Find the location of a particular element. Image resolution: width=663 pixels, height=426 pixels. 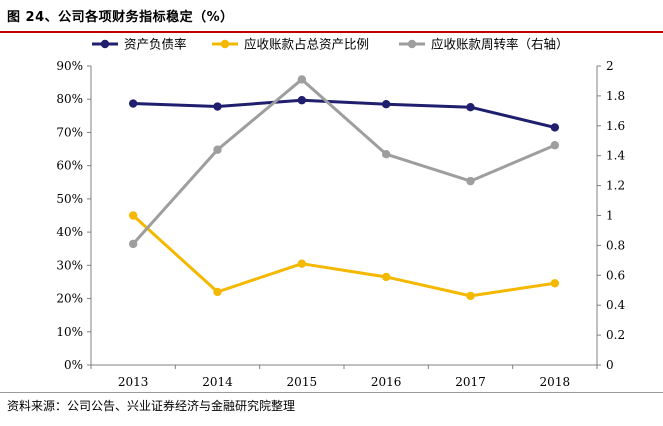

legend-label: 应收账款占总资产比例 is located at coordinates (306, 44).